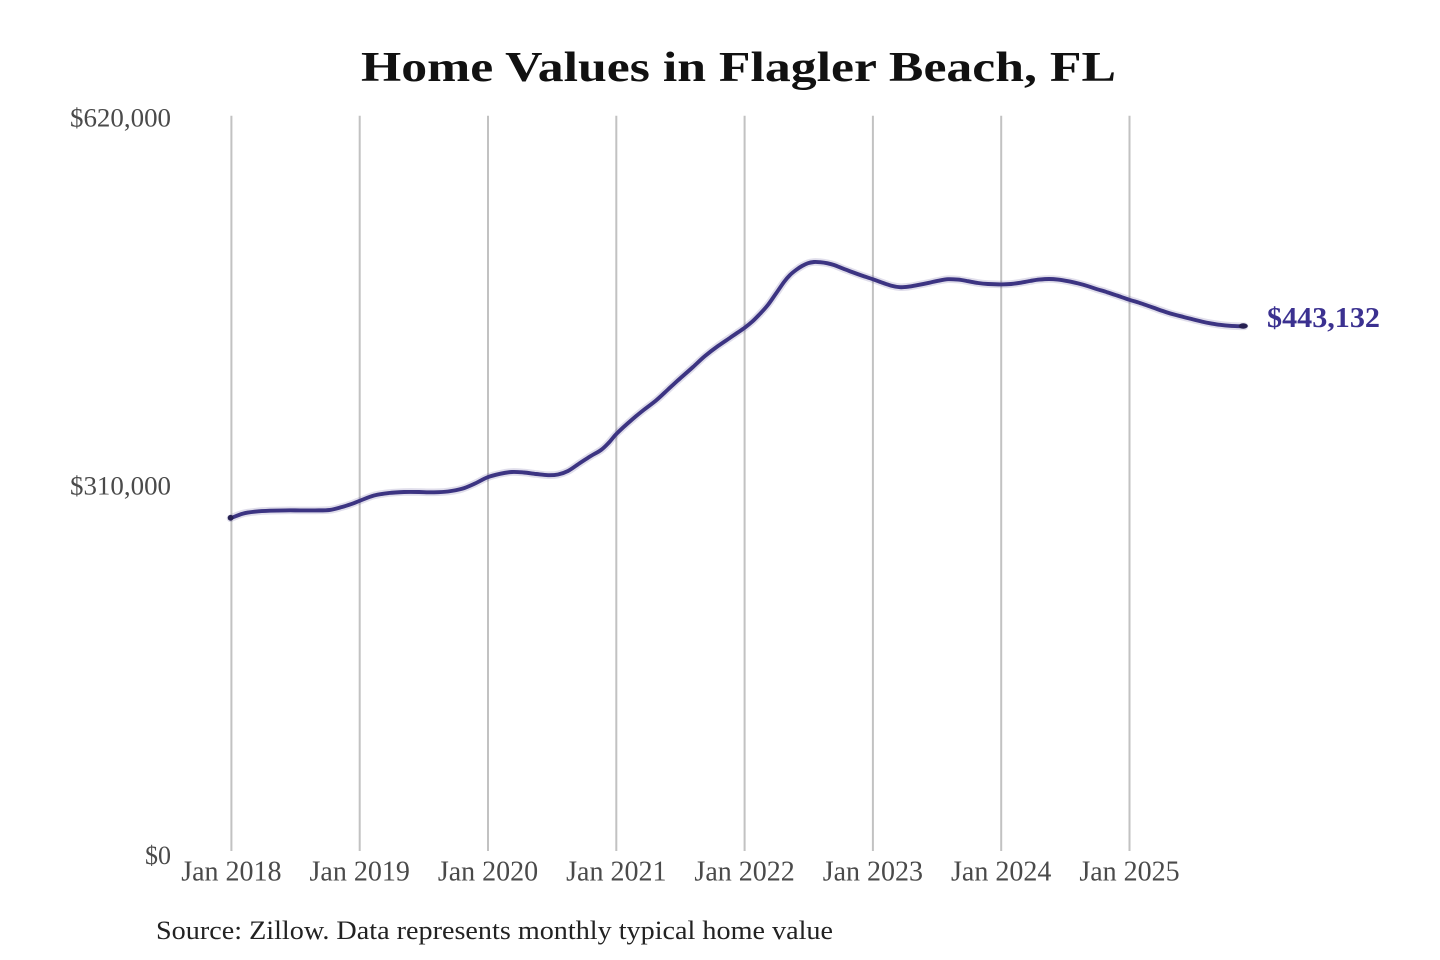 Image resolution: width=1440 pixels, height=960 pixels. Describe the element at coordinates (120, 117) in the screenshot. I see `svg-text: $620,000` at that location.